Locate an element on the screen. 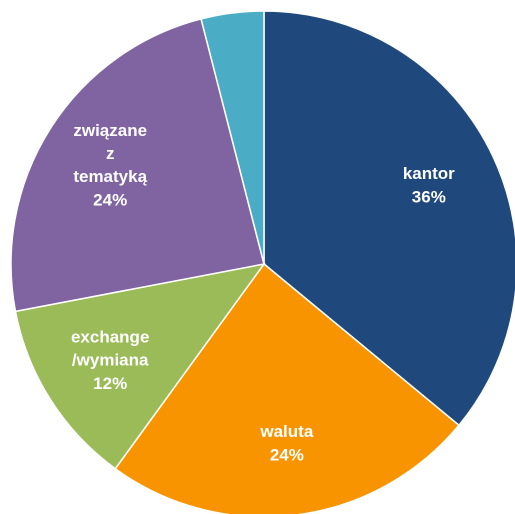 Image resolution: width=515 pixels, height=514 pixels. value-label: 36% is located at coordinates (429, 196).